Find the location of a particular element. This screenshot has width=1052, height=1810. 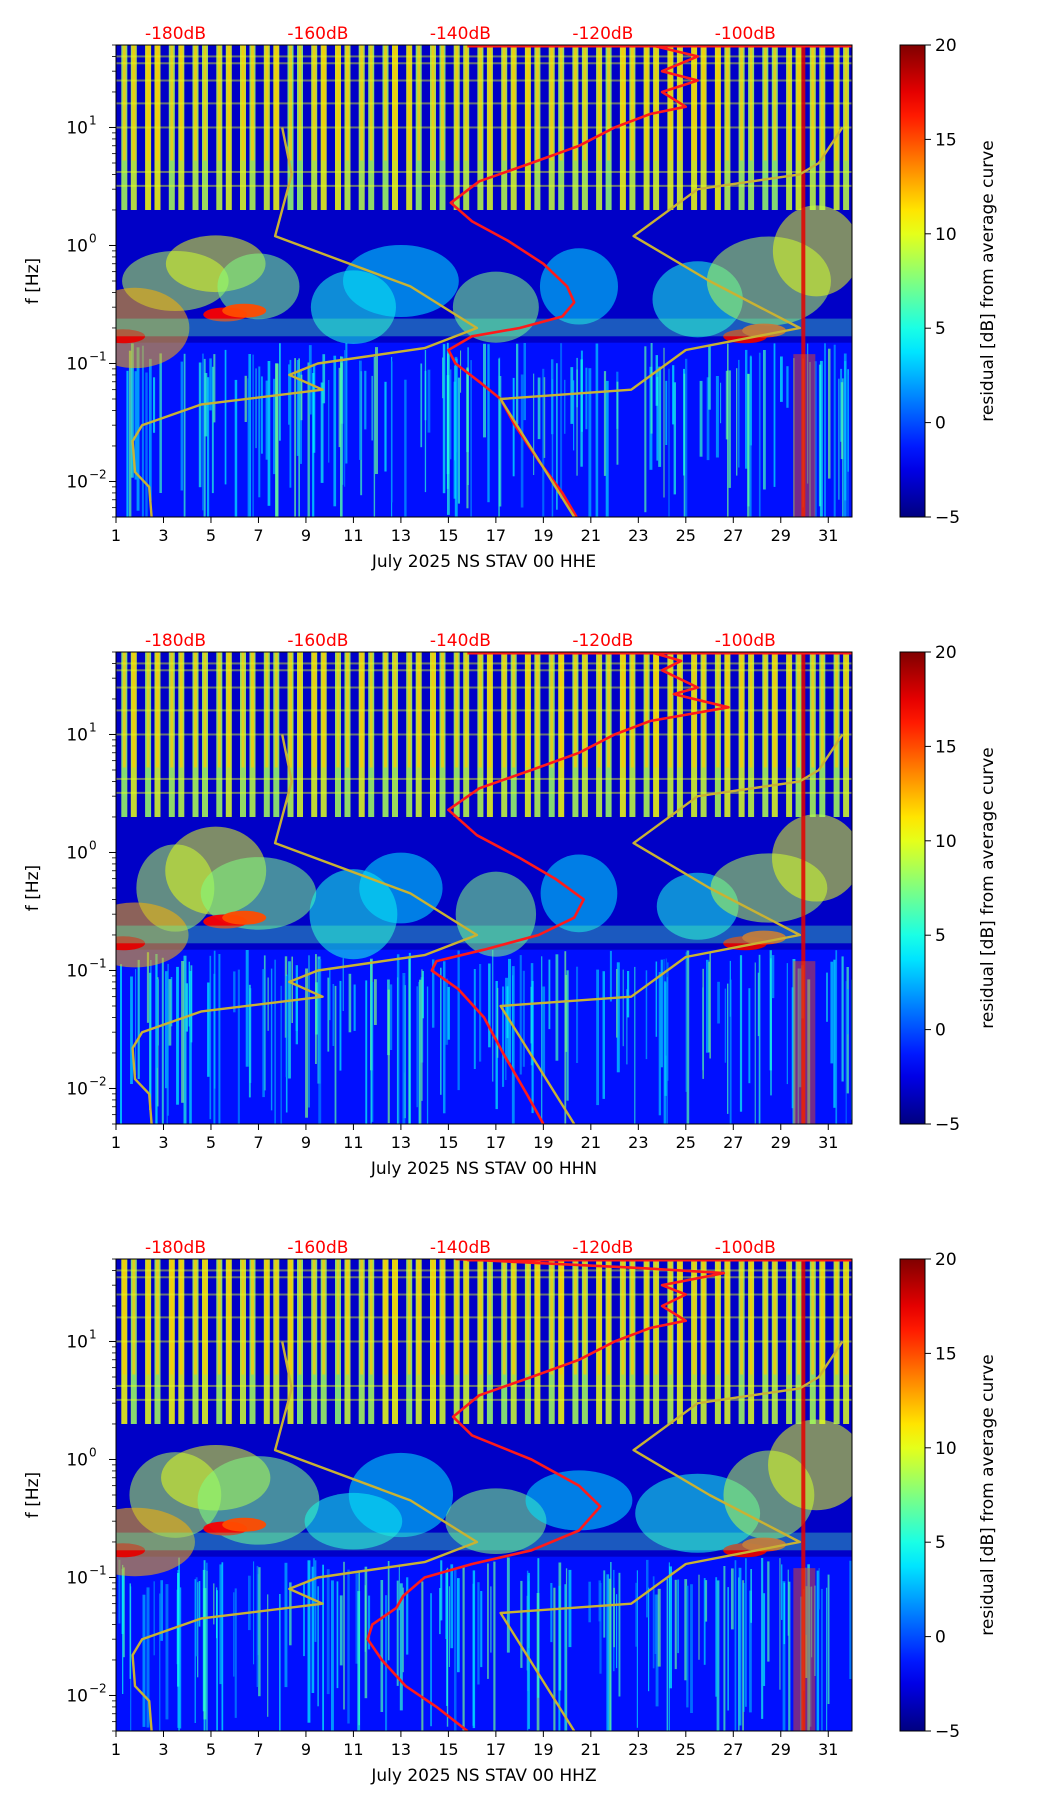

db-axis-label: -120dB is located at coordinates (602, 641).